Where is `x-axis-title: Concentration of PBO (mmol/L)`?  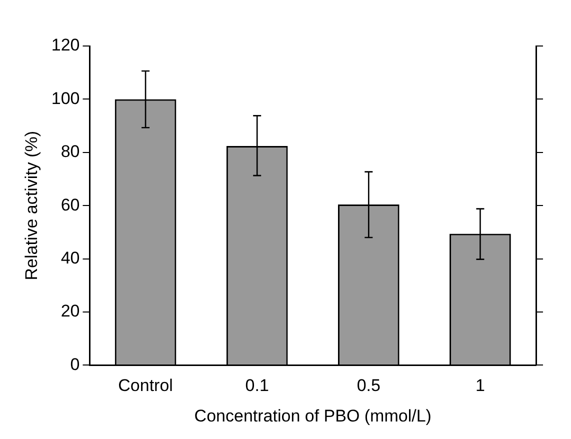 x-axis-title: Concentration of PBO (mmol/L) is located at coordinates (313, 416).